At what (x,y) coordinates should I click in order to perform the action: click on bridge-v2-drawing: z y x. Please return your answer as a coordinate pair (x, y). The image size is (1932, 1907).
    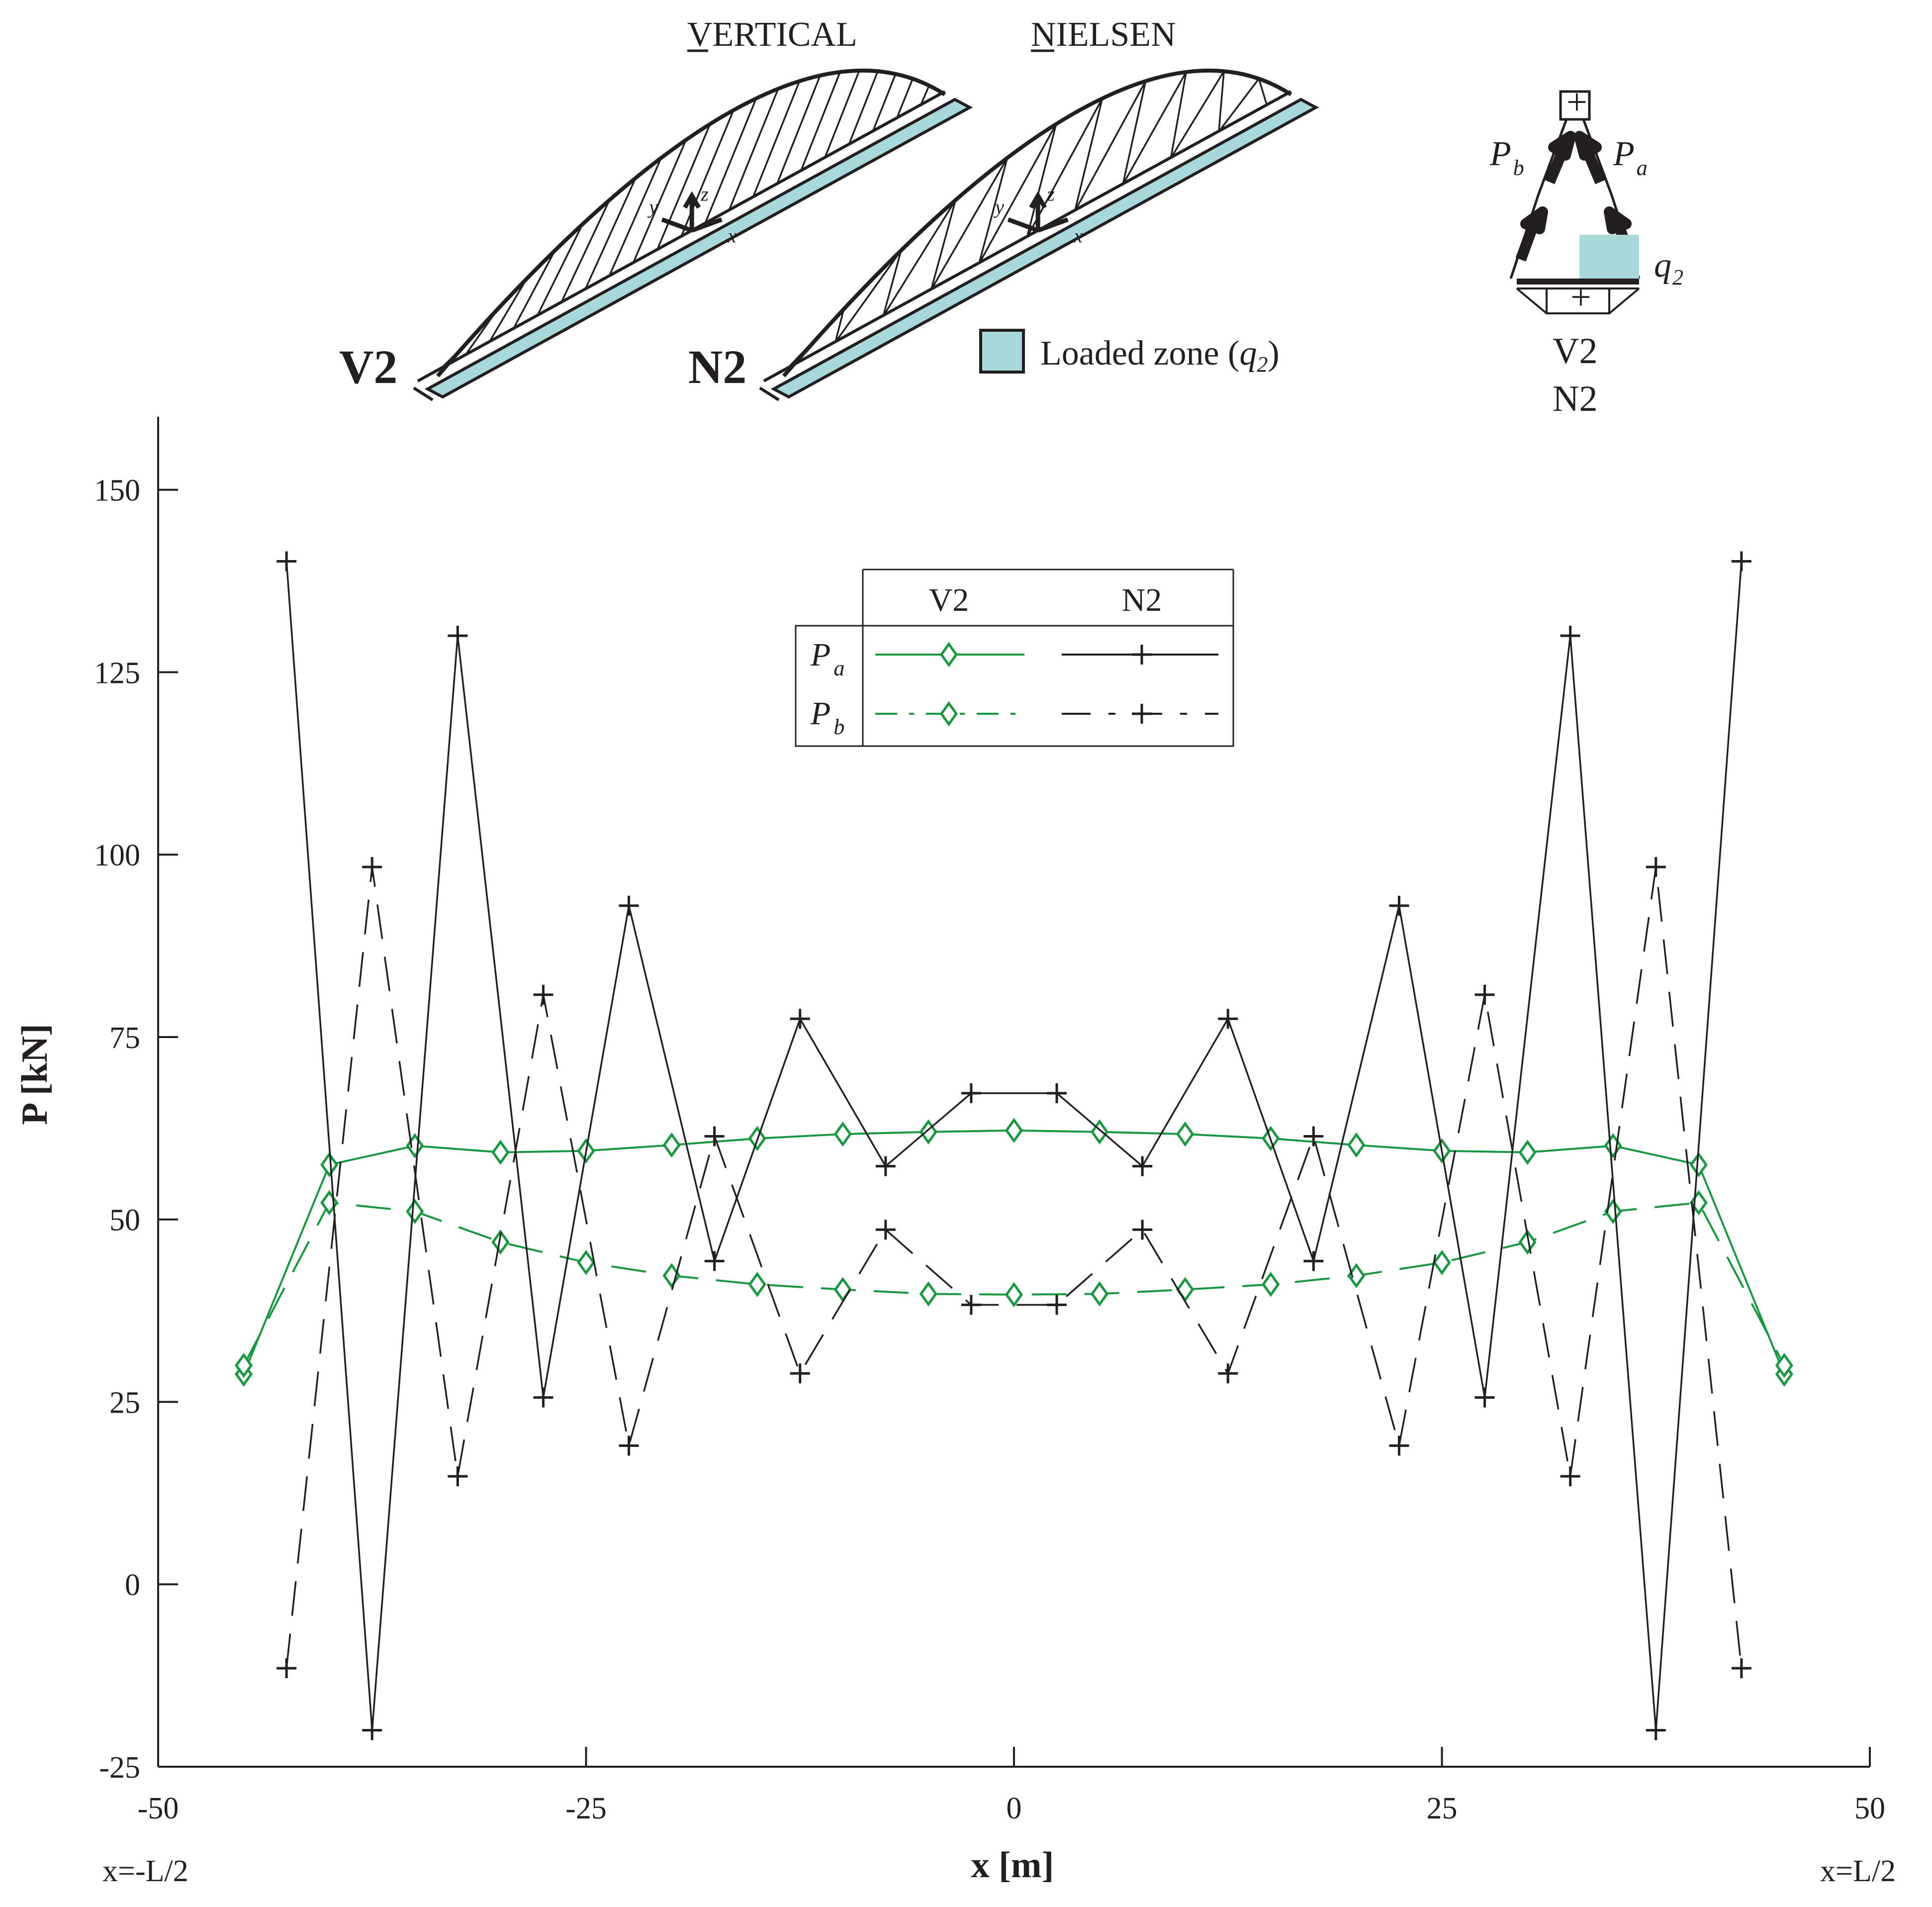
    Looking at the image, I should click on (693, 235).